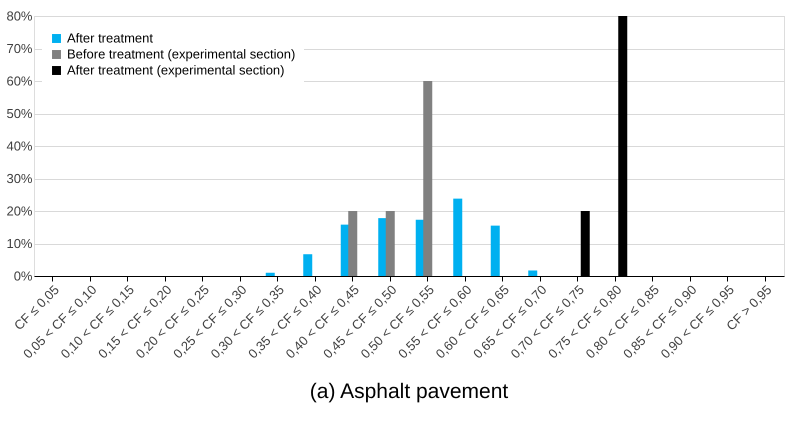  Describe the element at coordinates (23, 276) in the screenshot. I see `y-tick-label: 0%` at that location.